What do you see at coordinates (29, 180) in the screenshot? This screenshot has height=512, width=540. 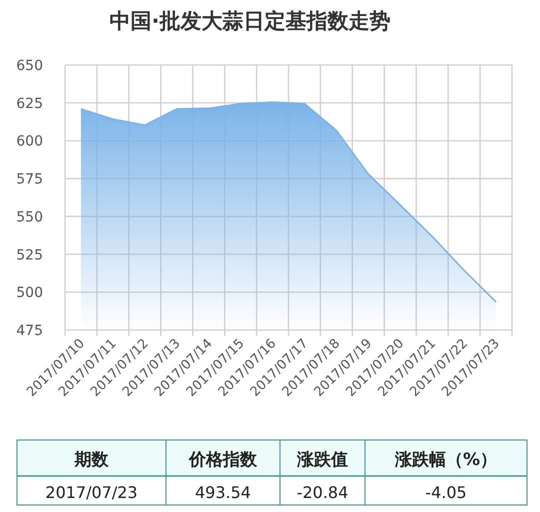 I see `y-tick-label: 575` at bounding box center [29, 180].